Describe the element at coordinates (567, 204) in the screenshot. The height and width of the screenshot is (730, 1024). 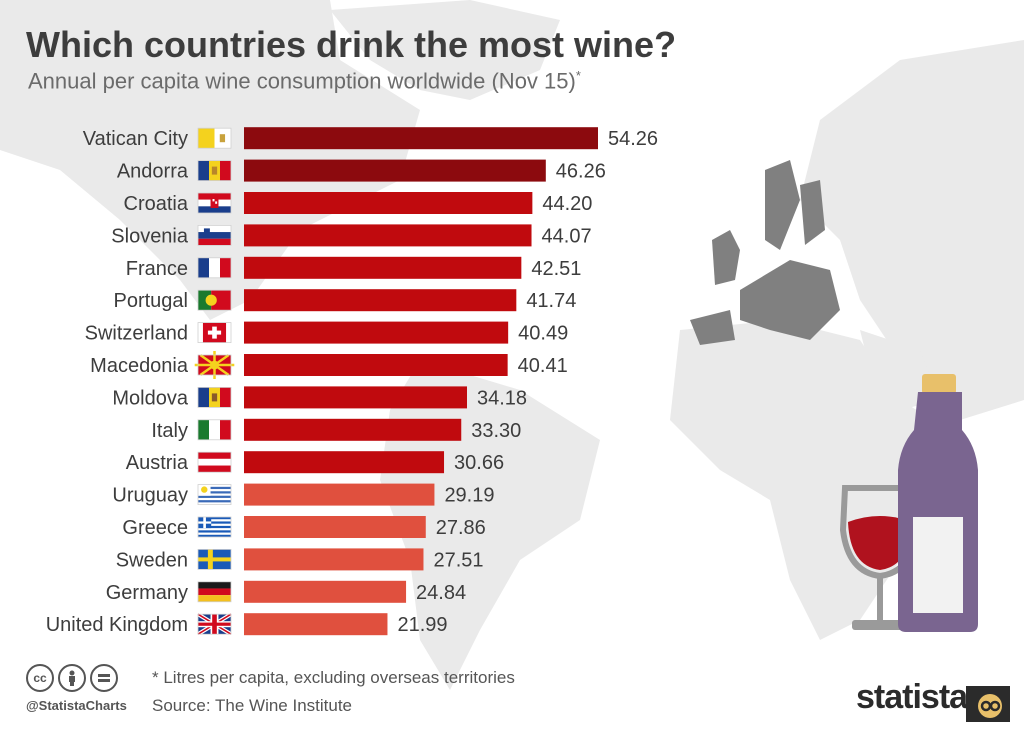
I see `value-label: 44.20` at that location.